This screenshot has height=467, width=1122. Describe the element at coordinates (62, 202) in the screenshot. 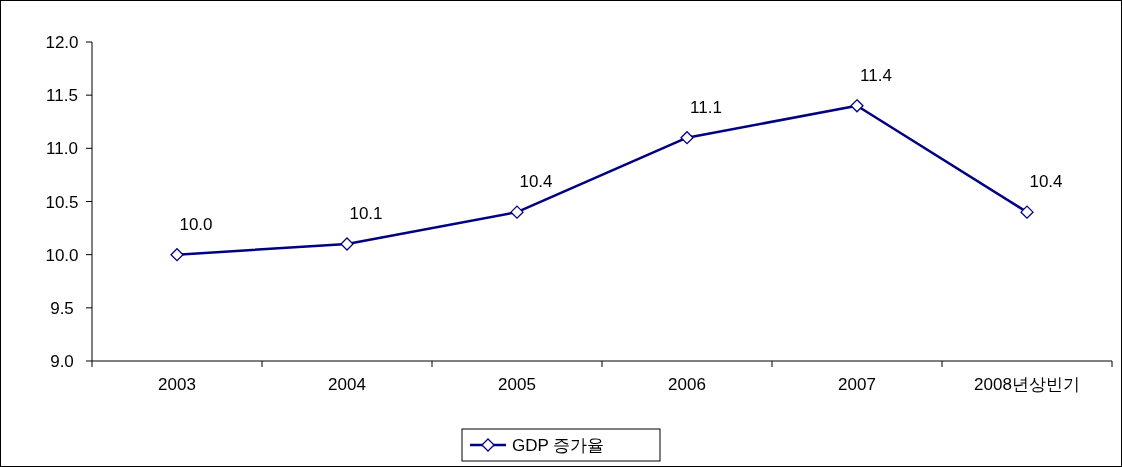

I see `ytick: 10.5` at that location.